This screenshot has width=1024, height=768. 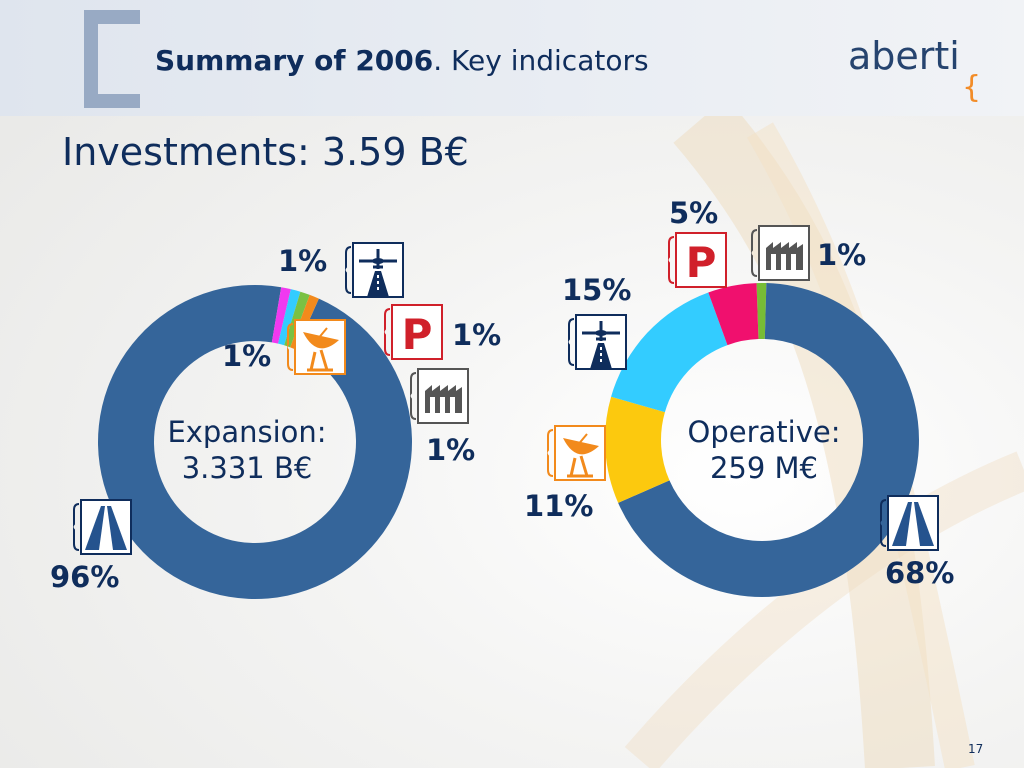 I want to click on expansion-center-label: Expansion: 3.331 B€, so click(x=247, y=450).